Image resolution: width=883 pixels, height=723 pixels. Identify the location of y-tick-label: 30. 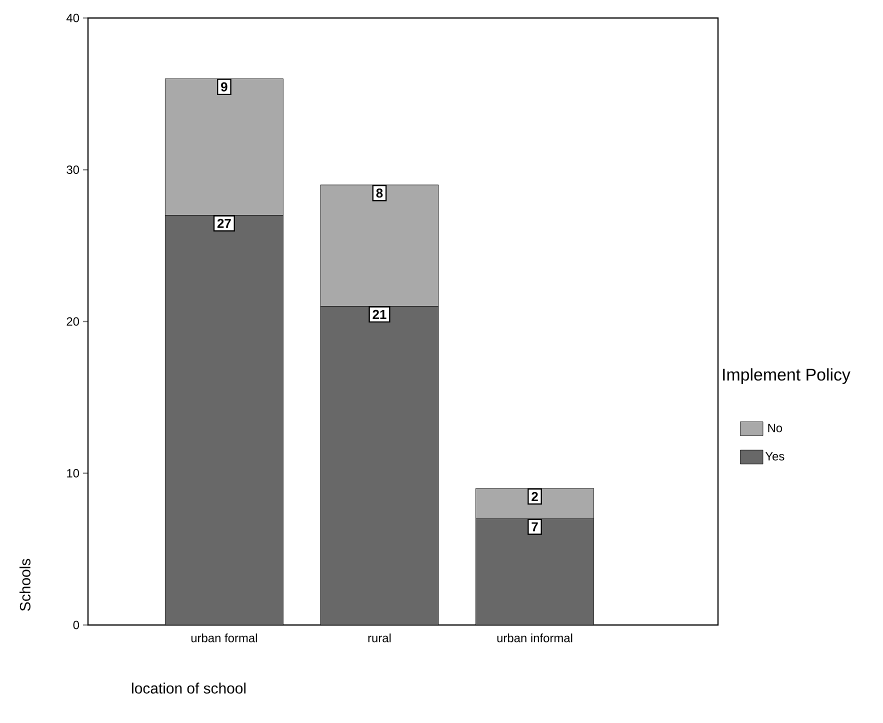
(73, 170).